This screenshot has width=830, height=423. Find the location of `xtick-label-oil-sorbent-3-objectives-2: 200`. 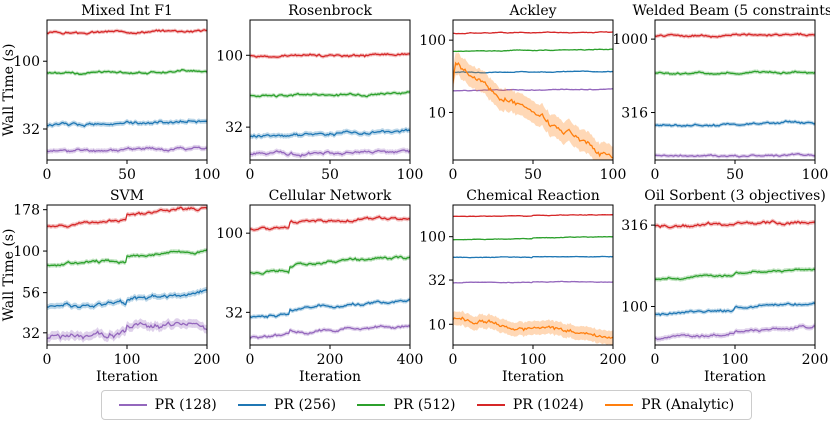

xtick-label-oil-sorbent-3-objectives-2: 200 is located at coordinates (815, 360).